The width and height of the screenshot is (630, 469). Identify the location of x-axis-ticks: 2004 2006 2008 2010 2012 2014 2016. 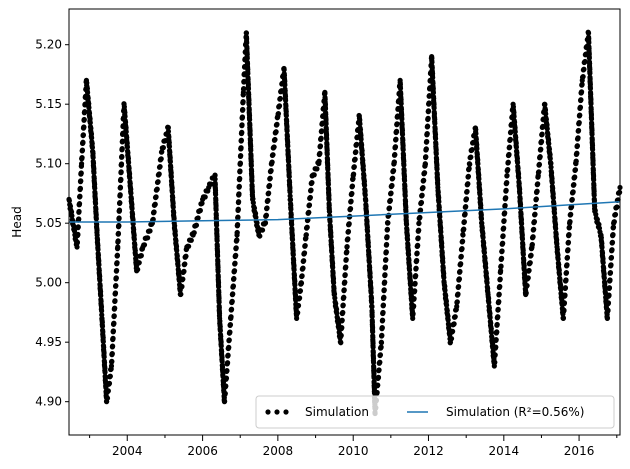
(353, 446).